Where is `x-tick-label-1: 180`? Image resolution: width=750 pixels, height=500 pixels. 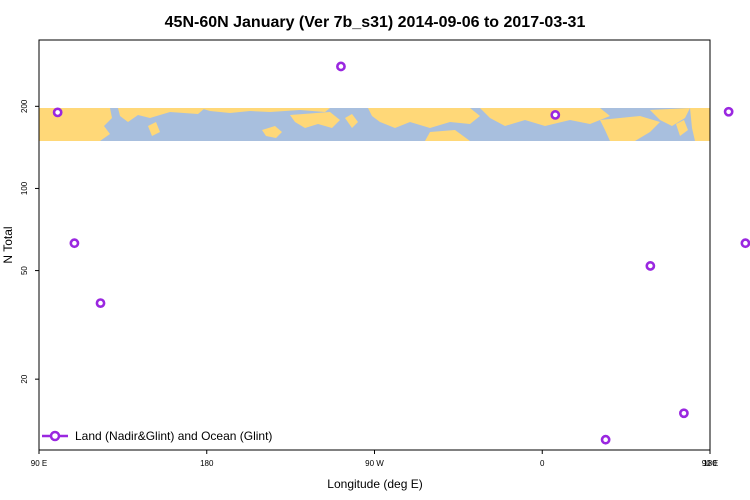
x-tick-label-1: 180 is located at coordinates (207, 463).